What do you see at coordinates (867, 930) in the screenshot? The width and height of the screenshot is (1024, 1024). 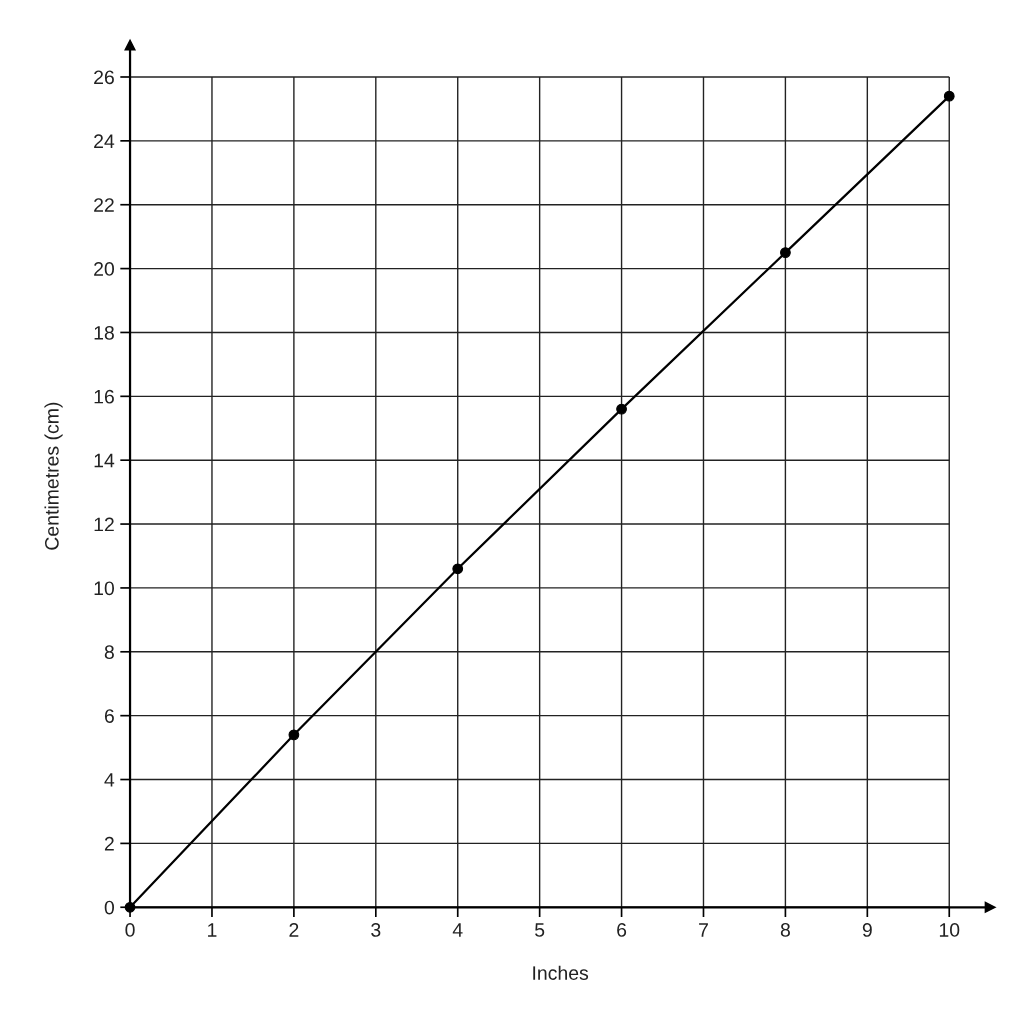 I see `x-tick-label: 9` at bounding box center [867, 930].